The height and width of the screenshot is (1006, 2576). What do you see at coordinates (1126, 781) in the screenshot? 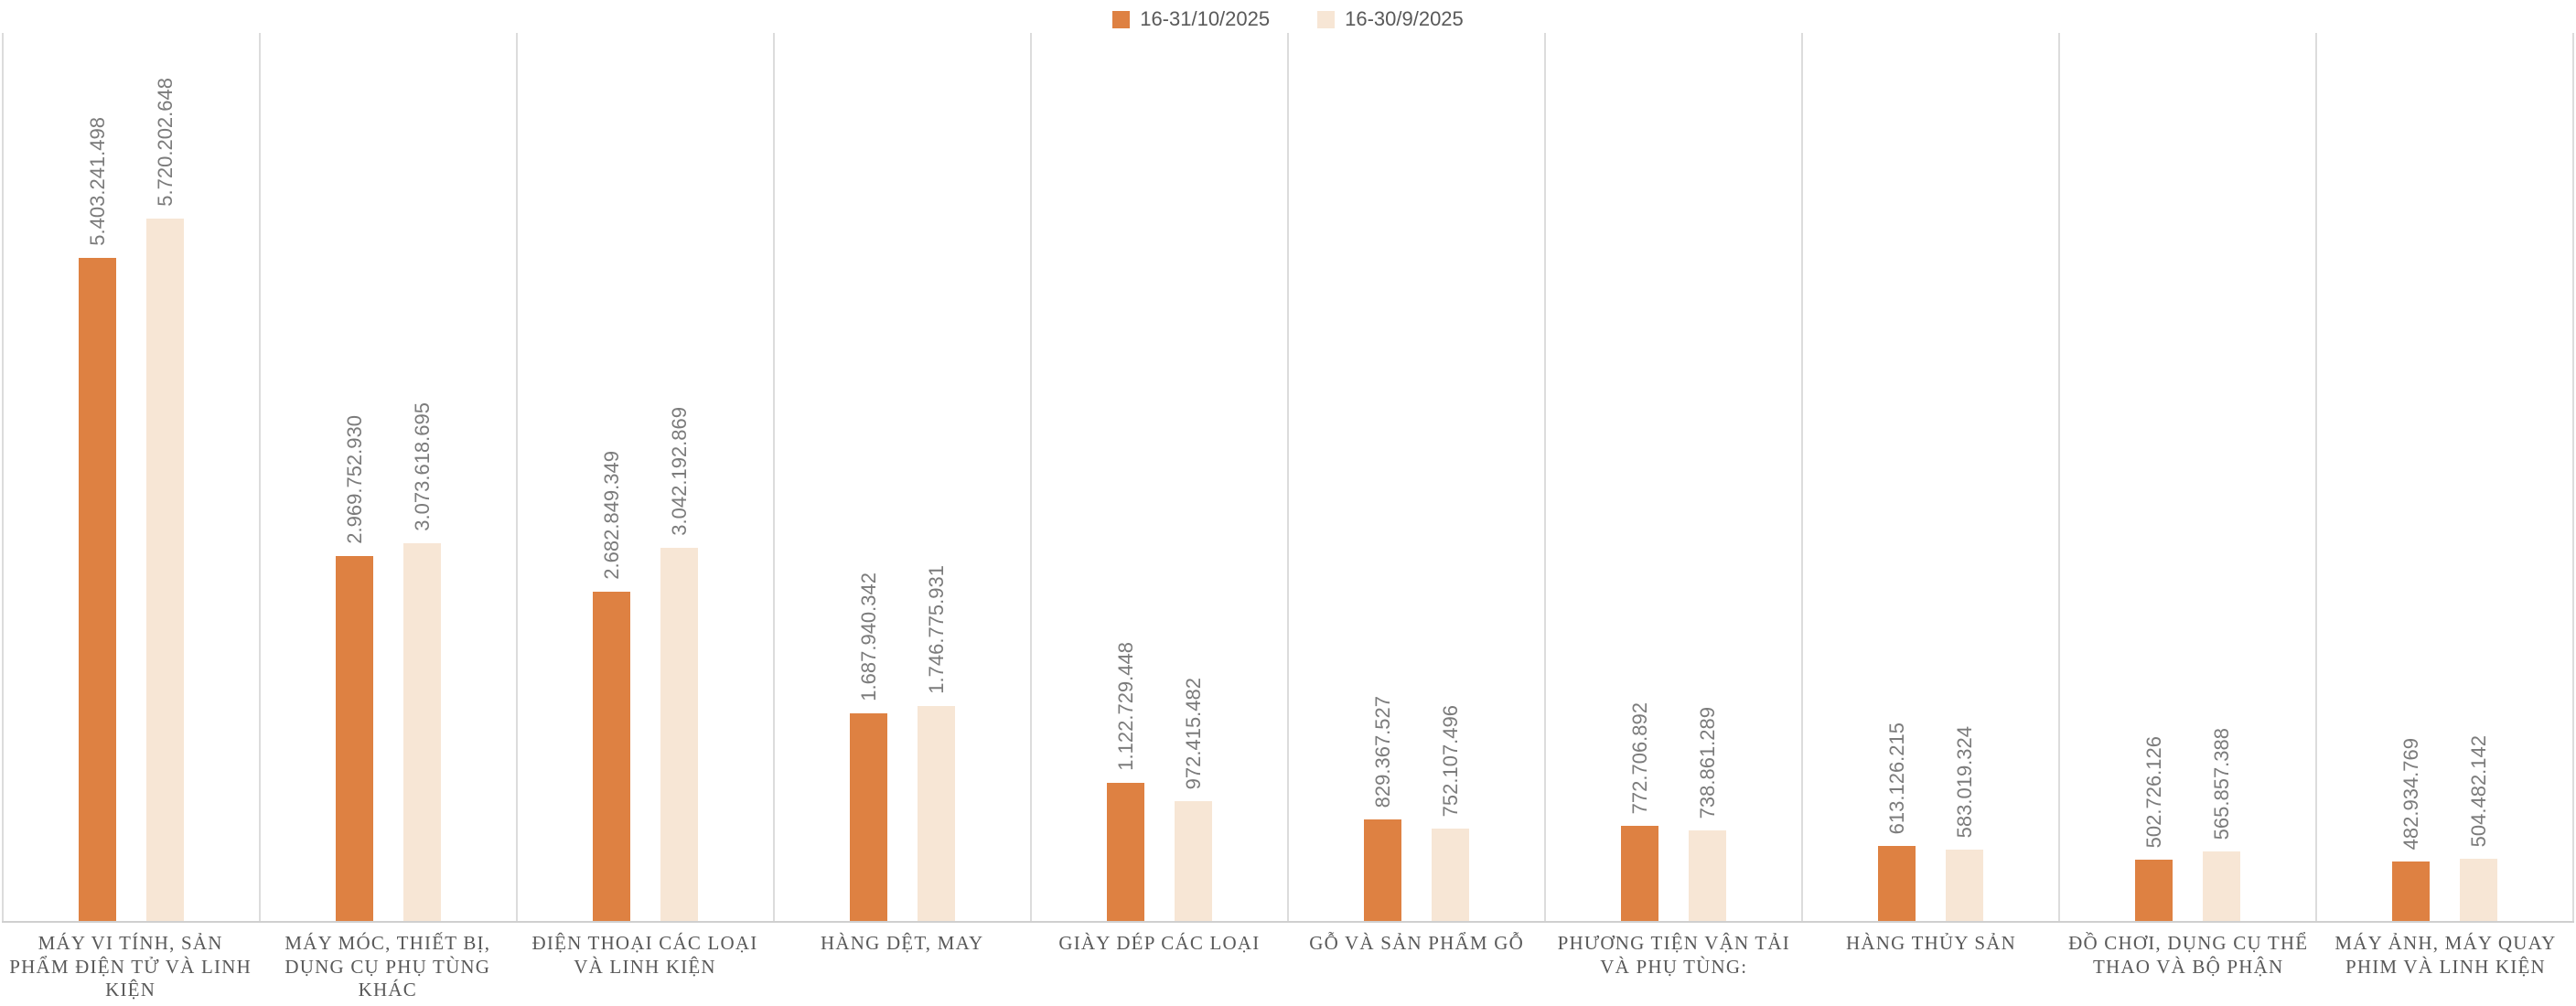
I see `bar-group-current-period: 1.122.729.448` at bounding box center [1126, 781].